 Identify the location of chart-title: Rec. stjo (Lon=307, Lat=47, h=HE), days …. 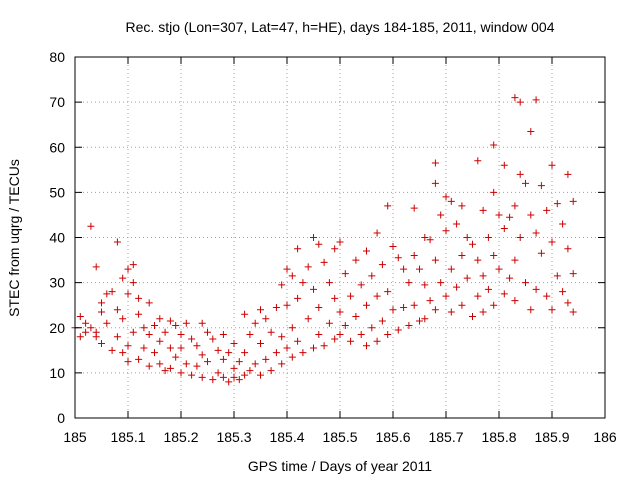
(340, 27).